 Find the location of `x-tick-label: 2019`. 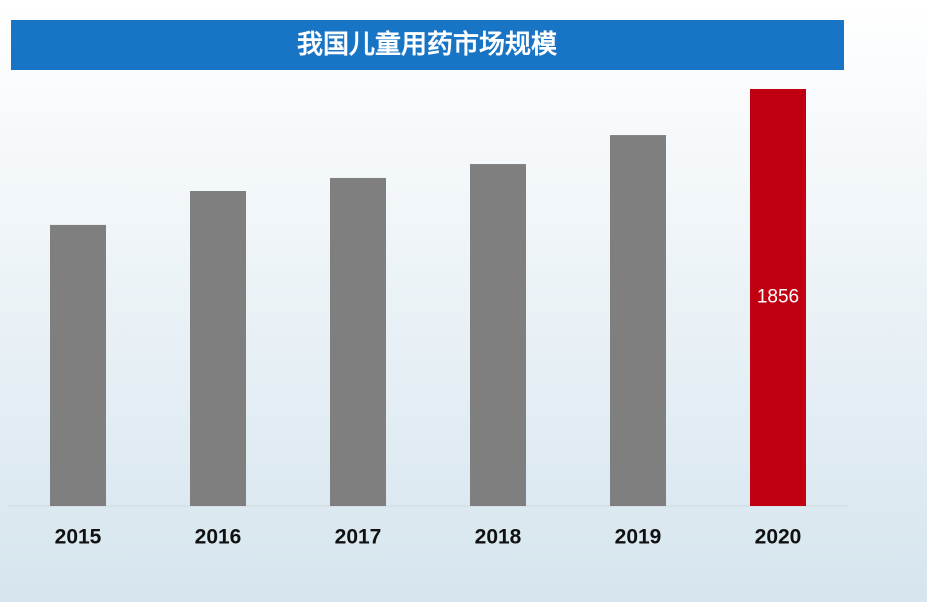

x-tick-label: 2019 is located at coordinates (638, 537).